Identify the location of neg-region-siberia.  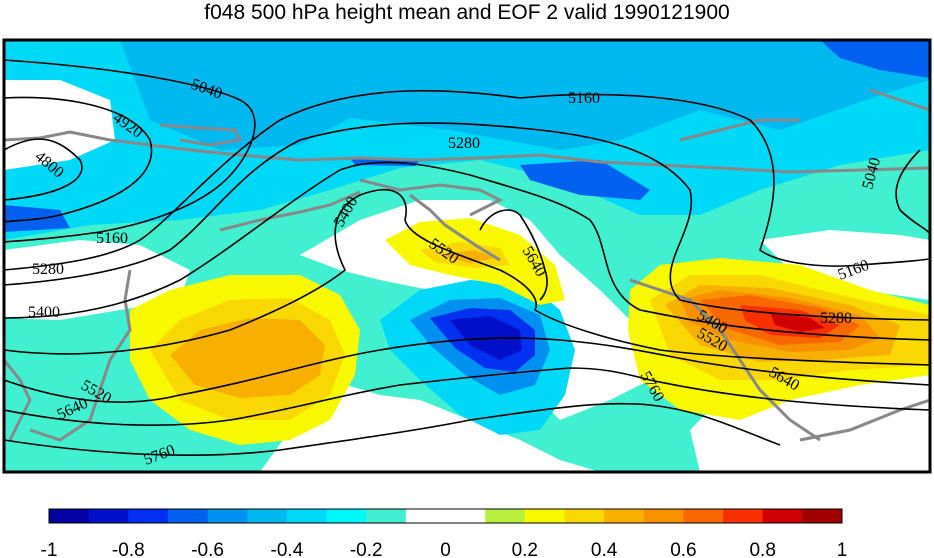
(585, 180).